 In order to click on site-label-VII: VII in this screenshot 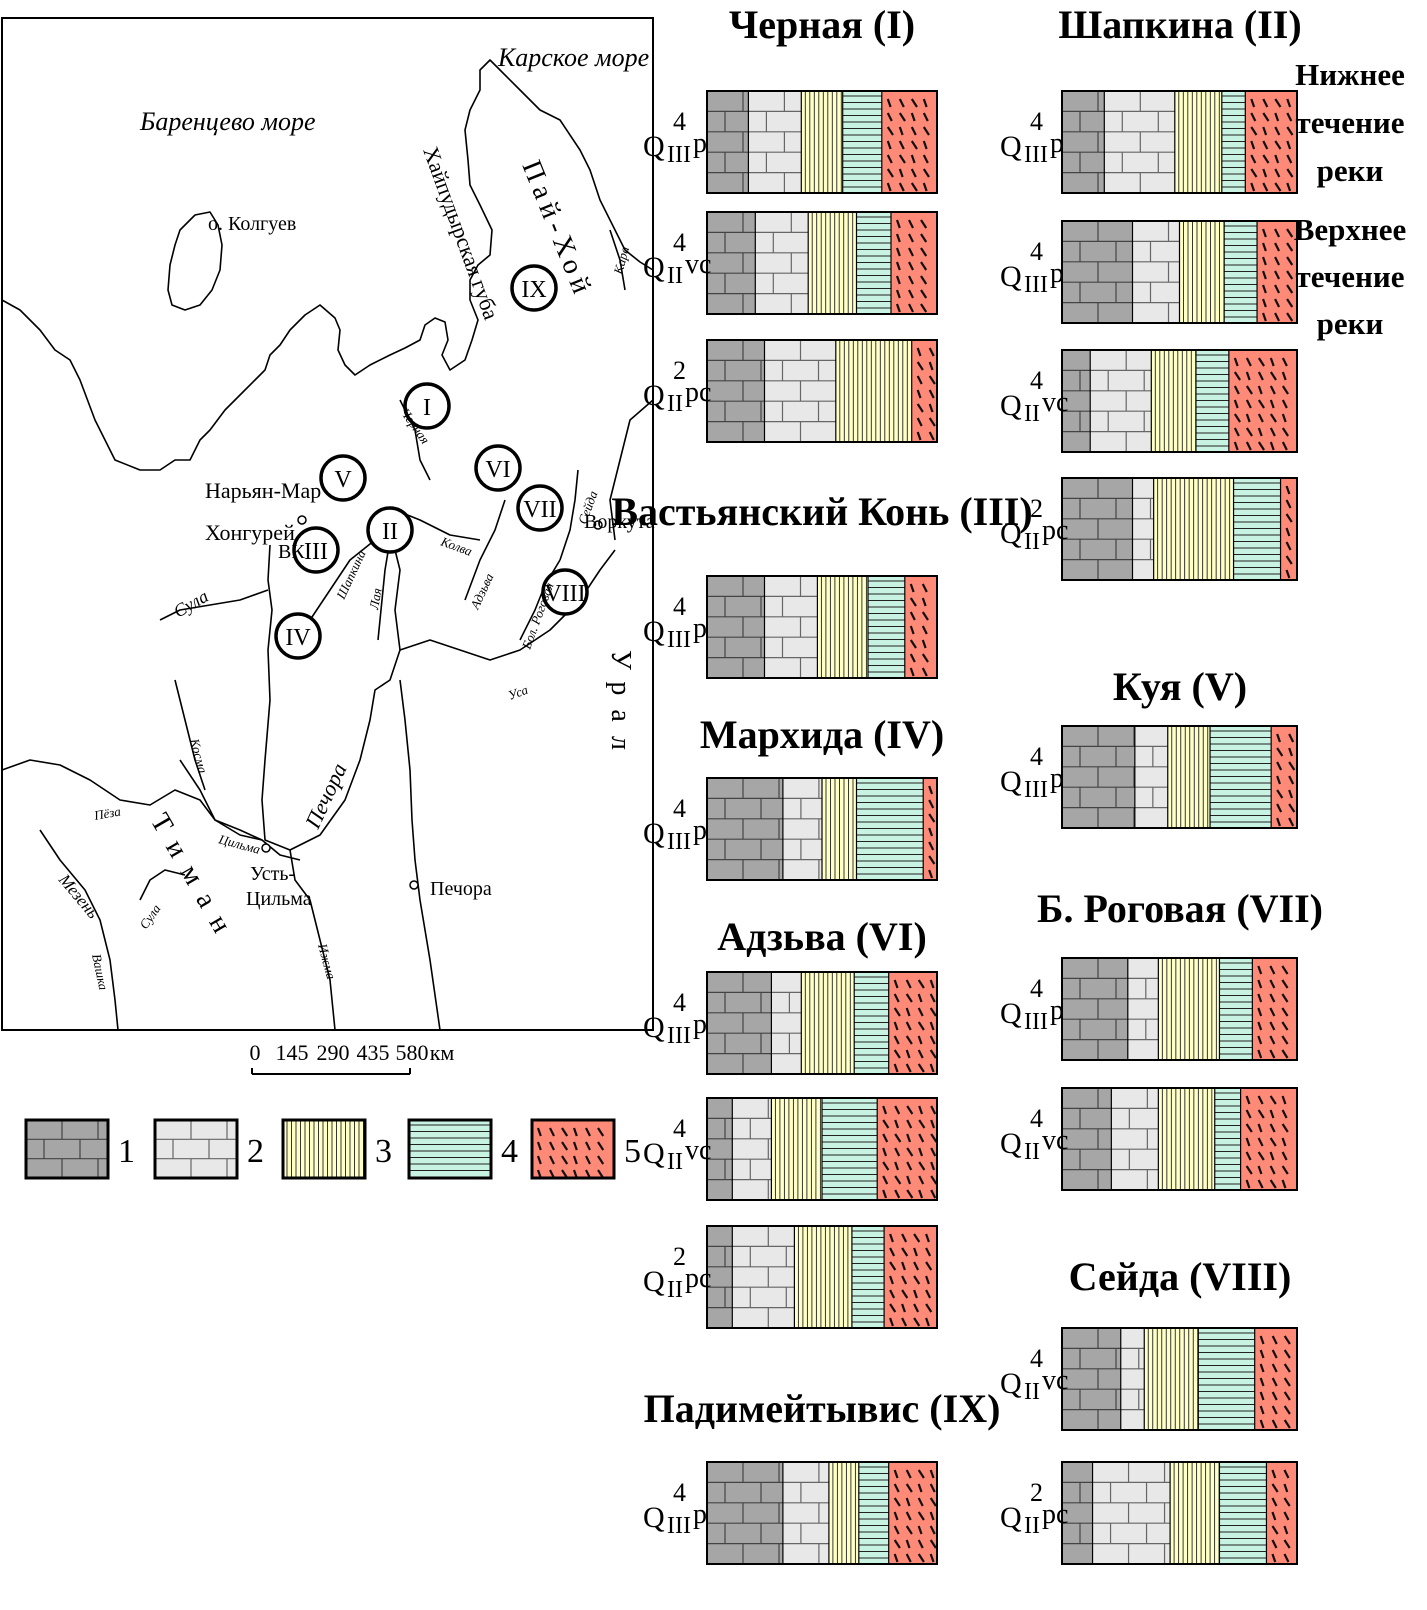, I will do `click(539, 510)`.